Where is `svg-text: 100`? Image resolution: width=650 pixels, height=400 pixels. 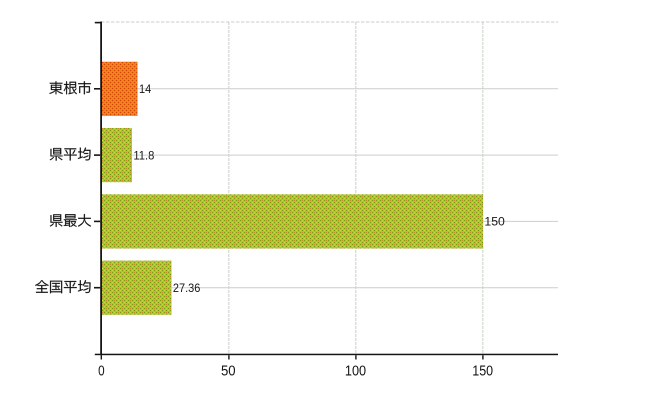
svg-text: 100 is located at coordinates (355, 371).